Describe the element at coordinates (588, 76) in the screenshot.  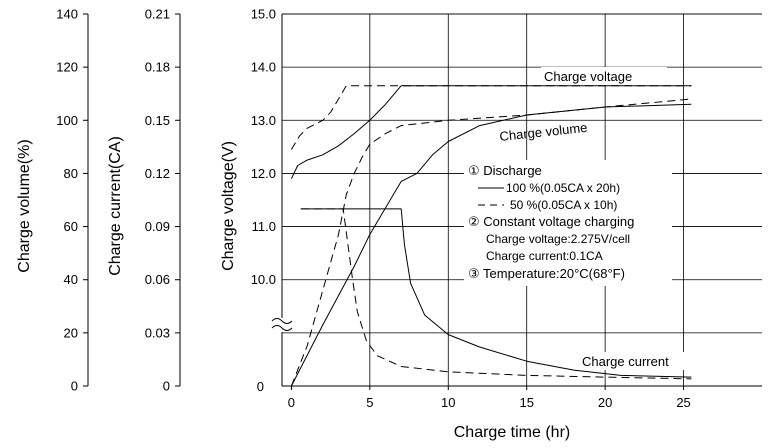
I see `charge-voltage-curve-label: Charge voltage` at that location.